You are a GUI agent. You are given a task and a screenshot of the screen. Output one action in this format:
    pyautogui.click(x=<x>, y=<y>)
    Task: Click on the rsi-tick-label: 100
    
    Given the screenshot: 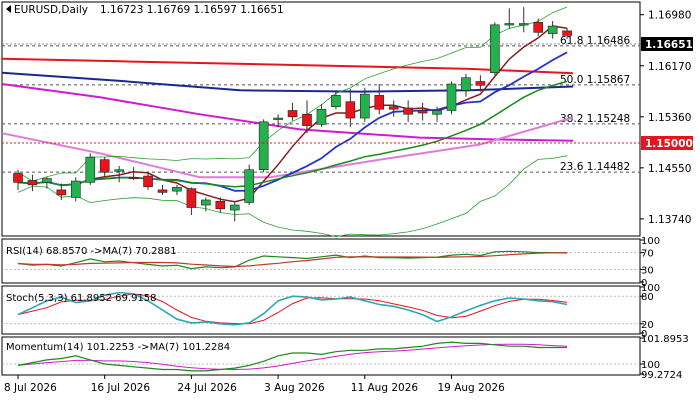 What is the action you would take?
    pyautogui.click(x=650, y=241)
    